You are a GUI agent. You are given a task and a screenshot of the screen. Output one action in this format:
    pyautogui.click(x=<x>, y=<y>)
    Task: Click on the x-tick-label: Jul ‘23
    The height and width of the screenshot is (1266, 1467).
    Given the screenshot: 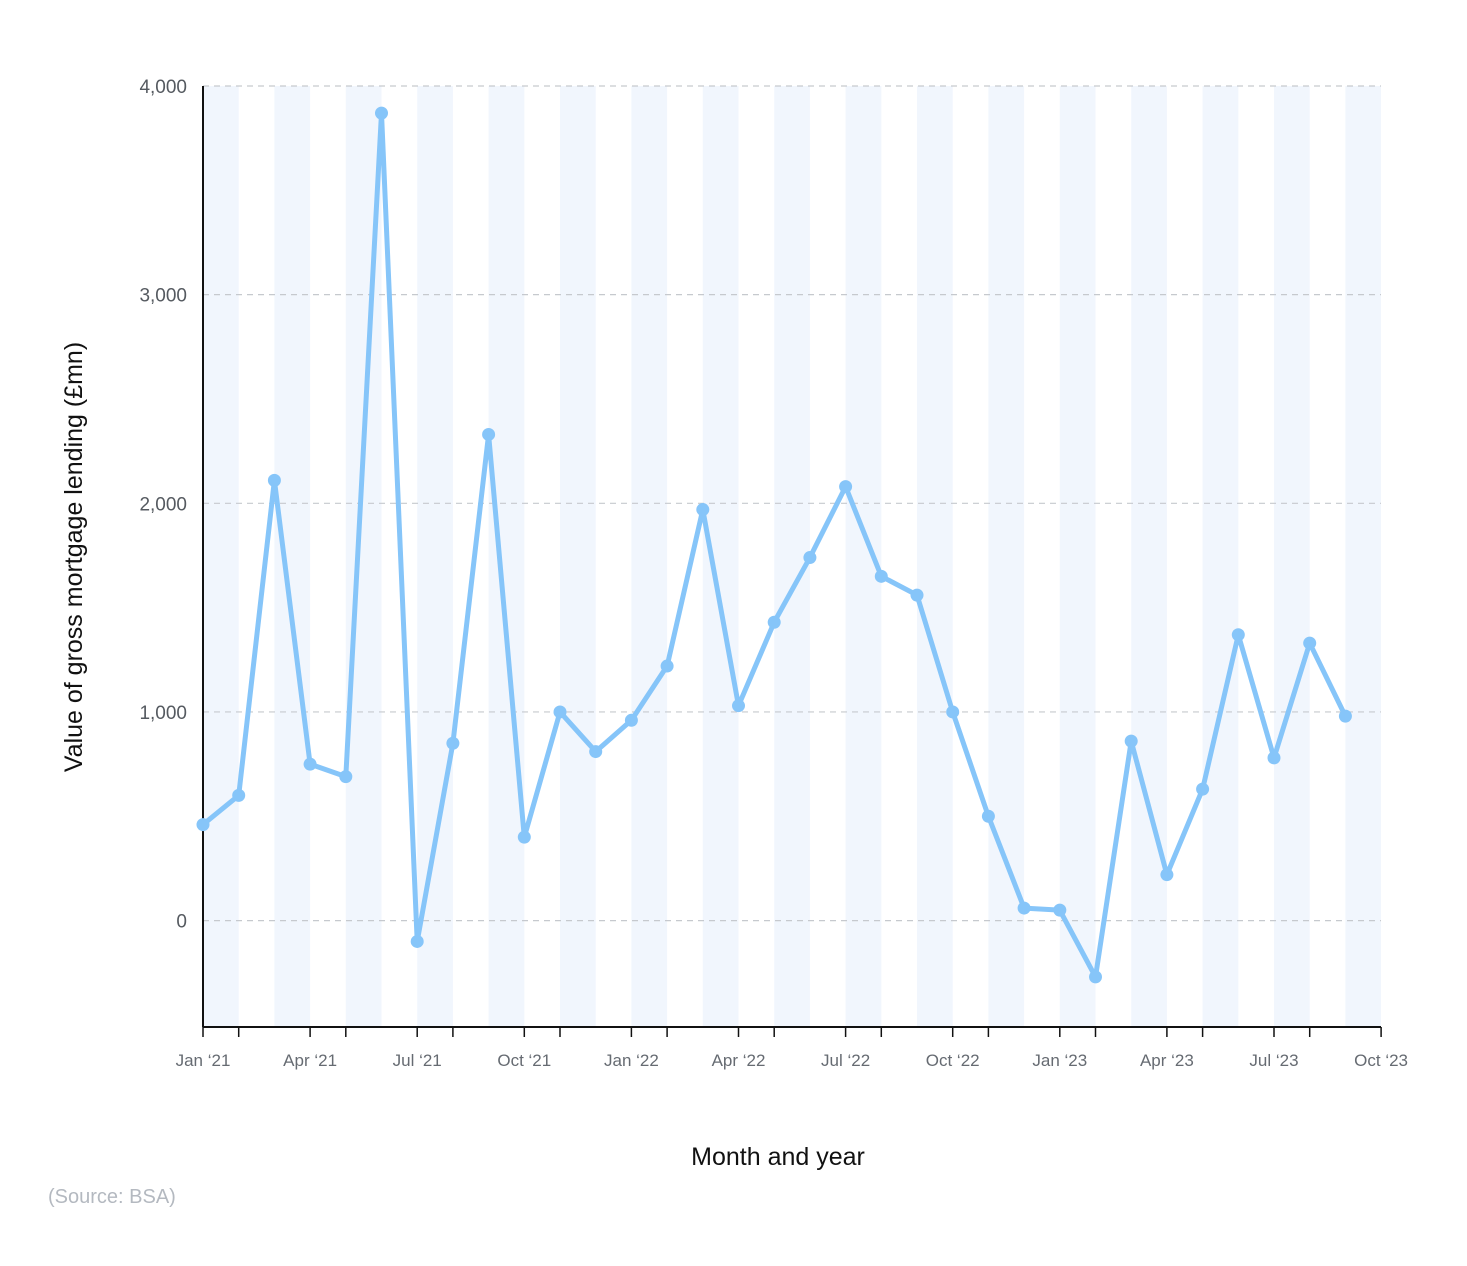 What is the action you would take?
    pyautogui.click(x=1273, y=1060)
    